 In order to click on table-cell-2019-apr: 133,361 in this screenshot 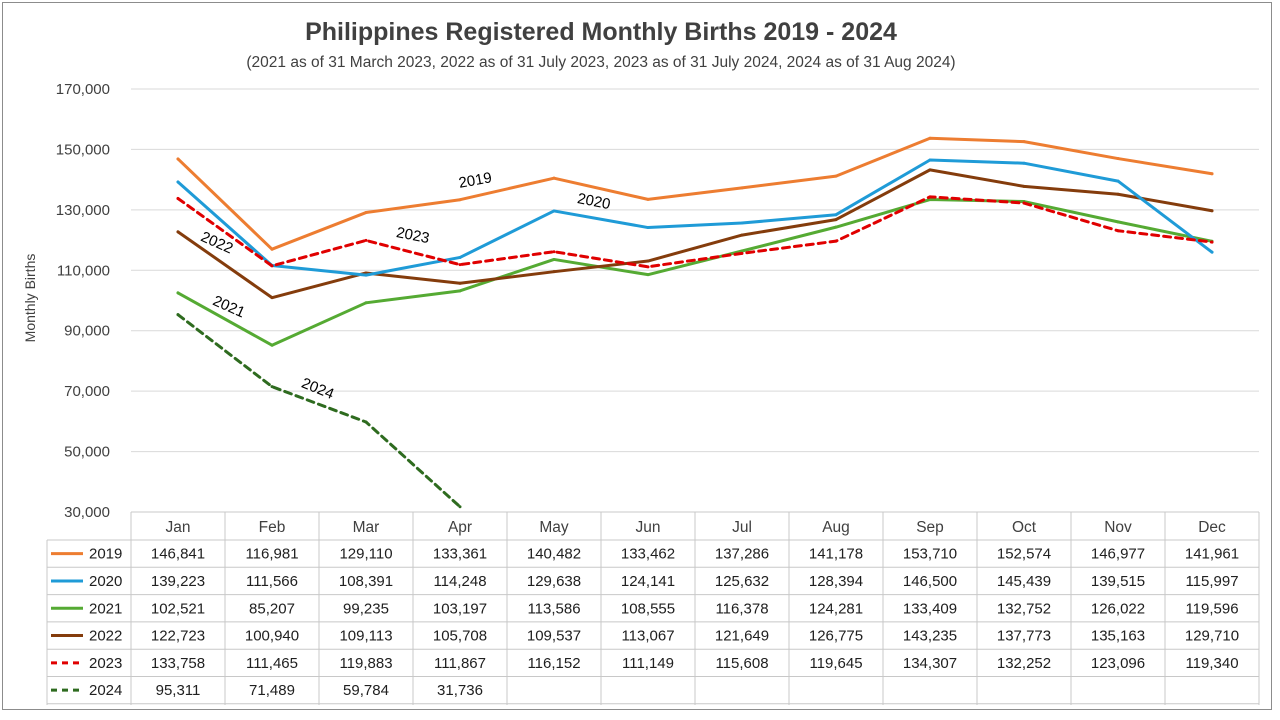, I will do `click(460, 554)`.